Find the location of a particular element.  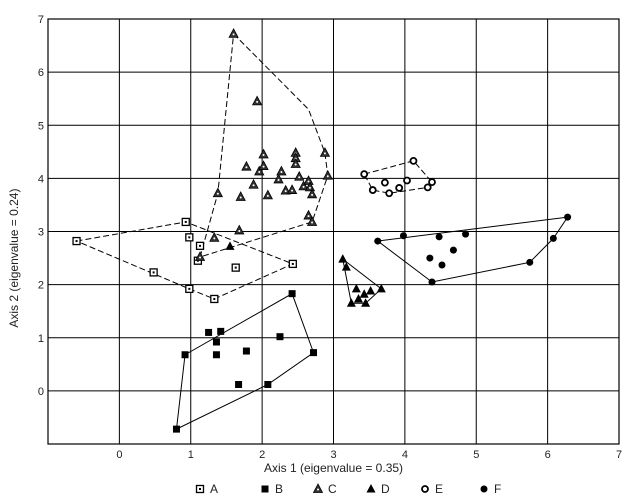

y-axis-label: Axis 2 (eigenvalue = 0.24) is located at coordinates (14, 258).